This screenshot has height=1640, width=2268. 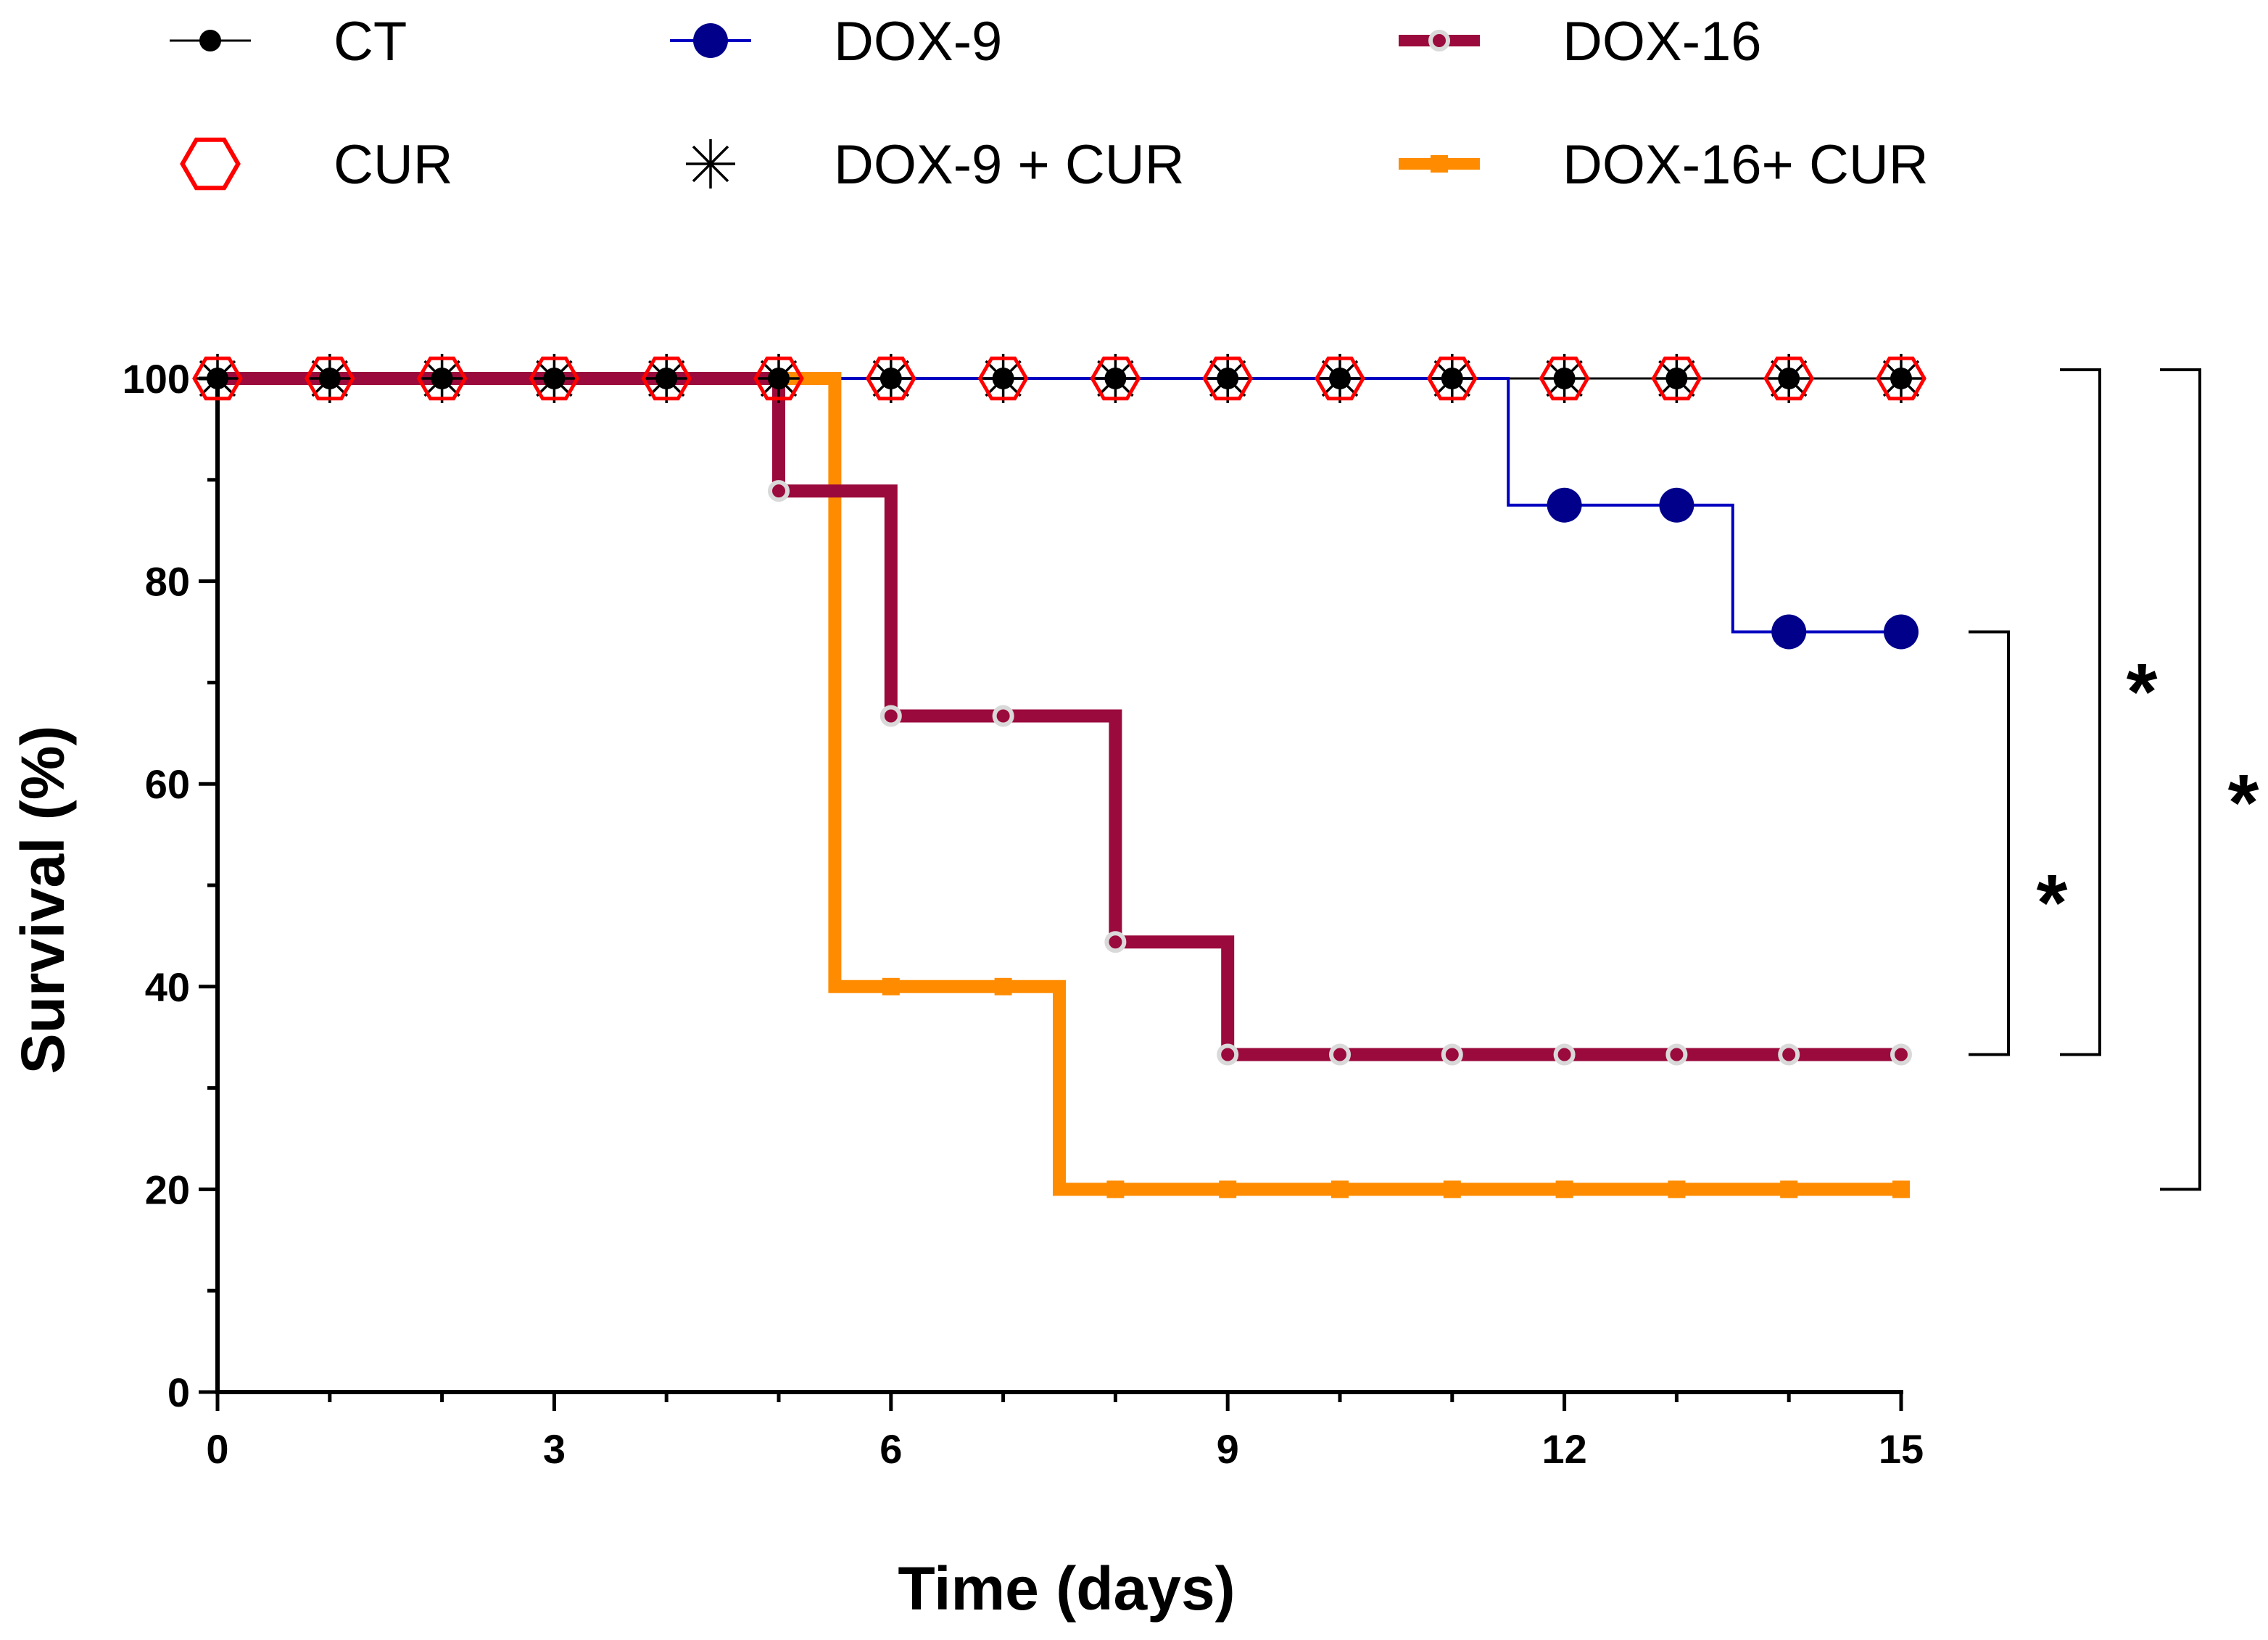 I want to click on legend: CT DOX-9 DOX-16 CUR DOX-9 + CUR DOX-16+ CUR, so click(x=1049, y=103).